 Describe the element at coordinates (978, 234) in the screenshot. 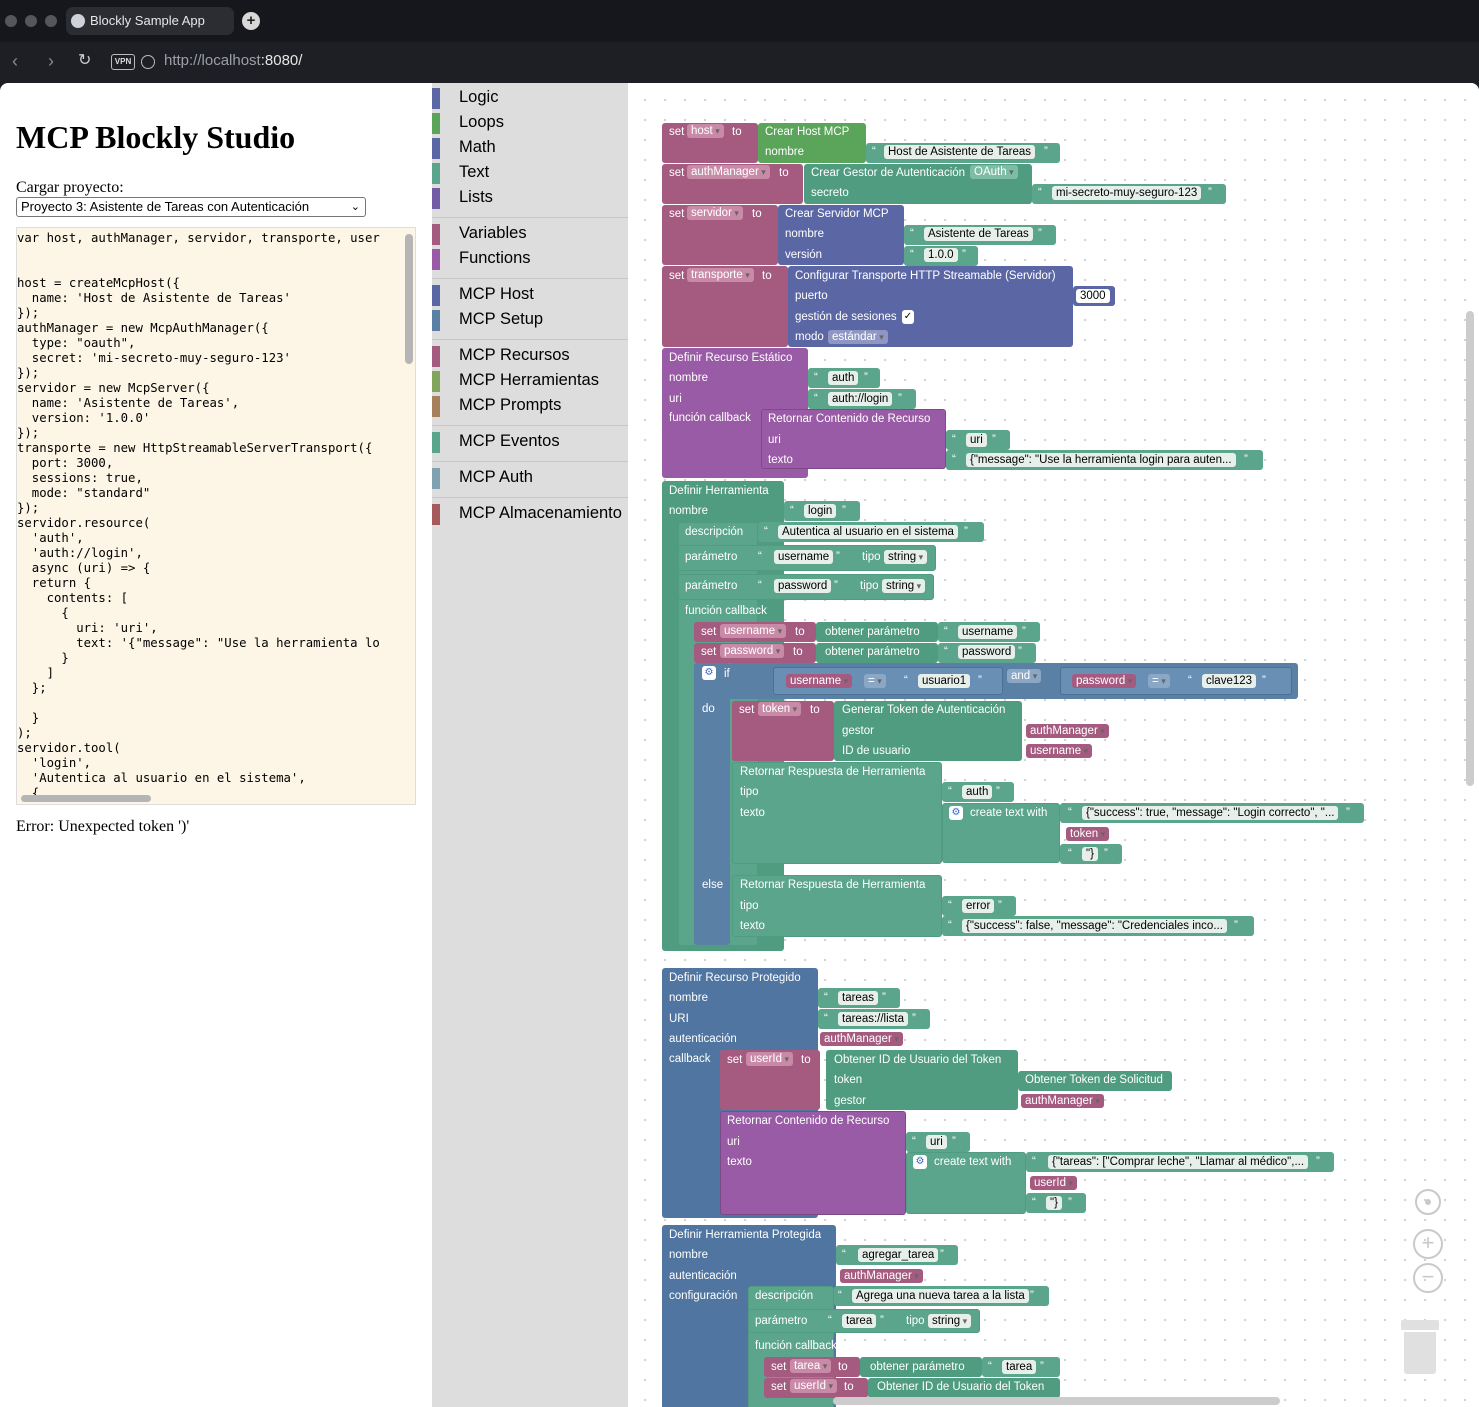

I see `text-field: Asistente de Tareas` at that location.